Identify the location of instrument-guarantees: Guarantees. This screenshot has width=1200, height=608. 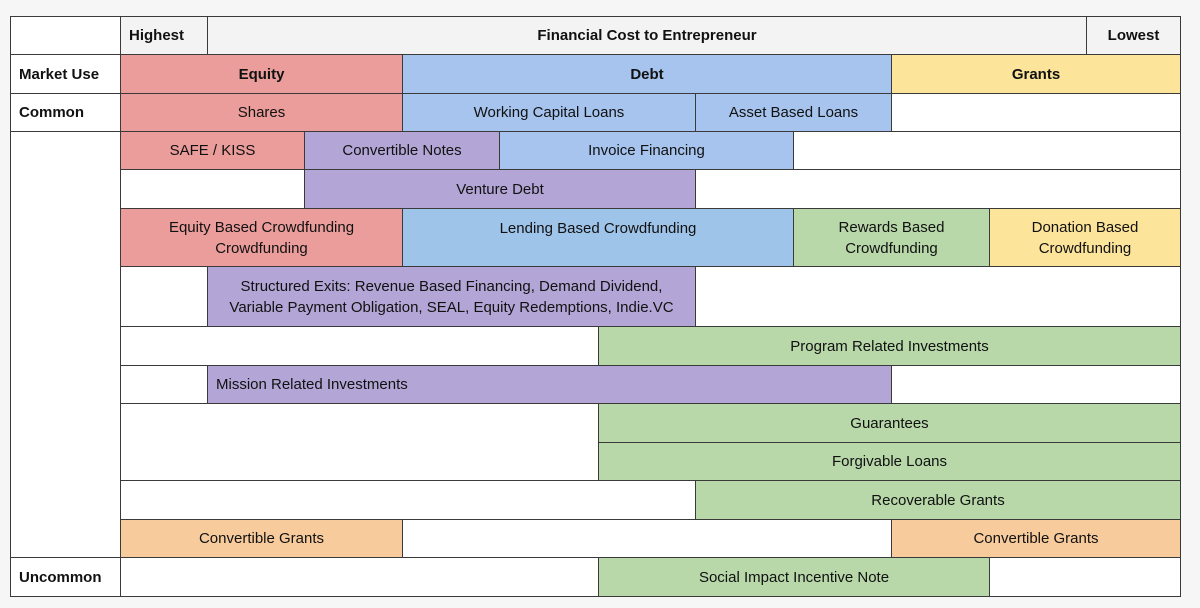
(889, 423).